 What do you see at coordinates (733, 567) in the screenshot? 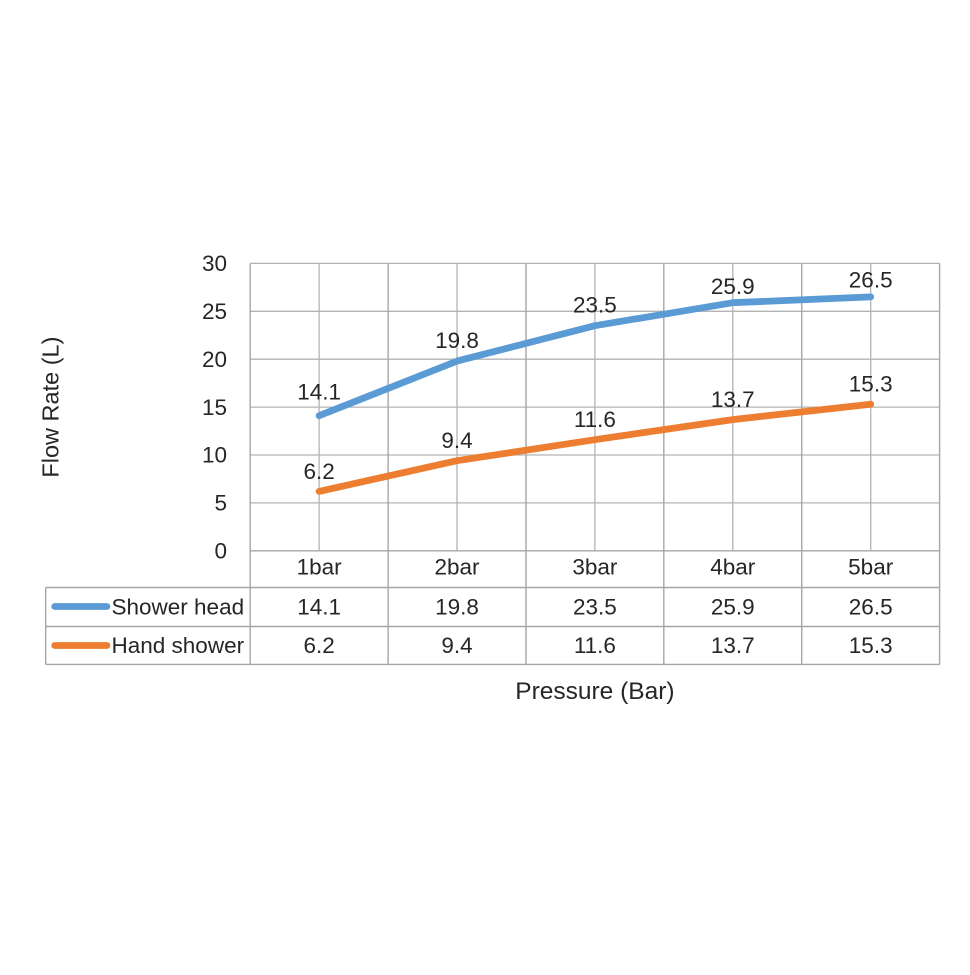
I see `svg-text: 4bar` at bounding box center [733, 567].